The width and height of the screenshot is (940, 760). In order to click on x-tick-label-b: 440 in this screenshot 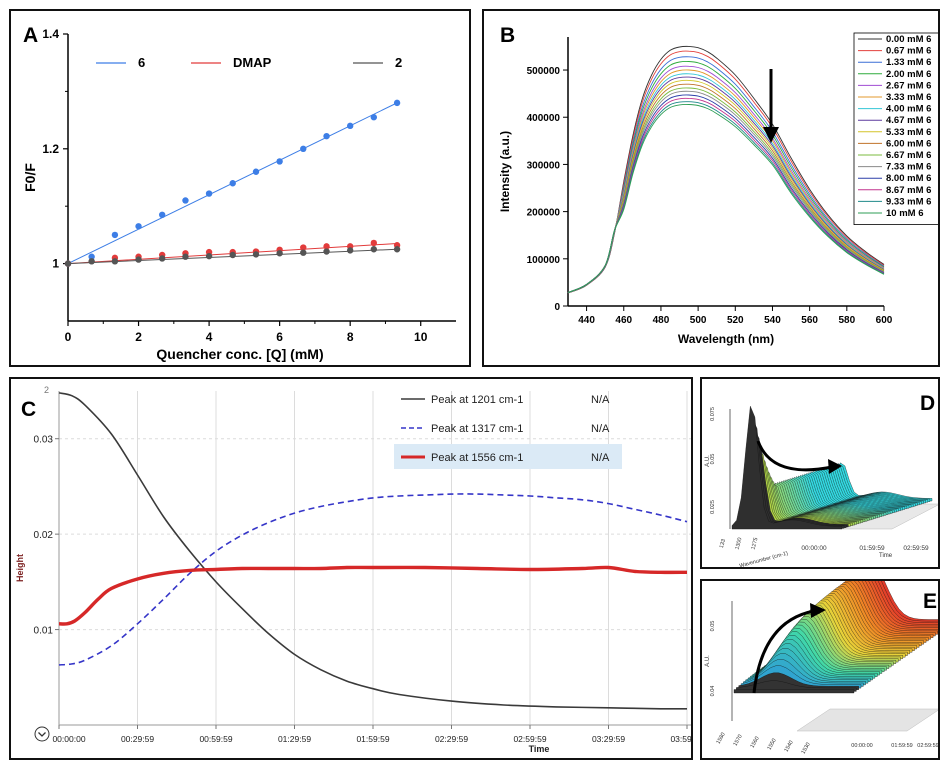, I will do `click(586, 320)`.